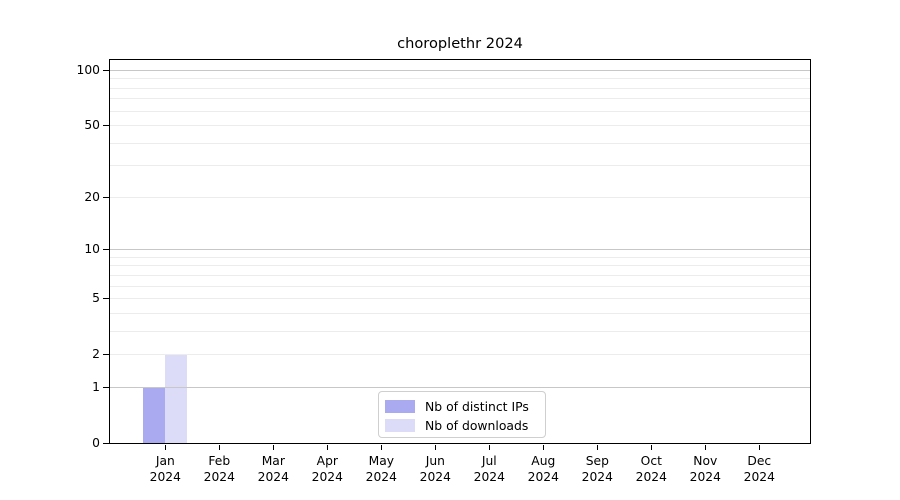 The width and height of the screenshot is (900, 500). I want to click on x-tick-label: Feb 2024, so click(219, 469).